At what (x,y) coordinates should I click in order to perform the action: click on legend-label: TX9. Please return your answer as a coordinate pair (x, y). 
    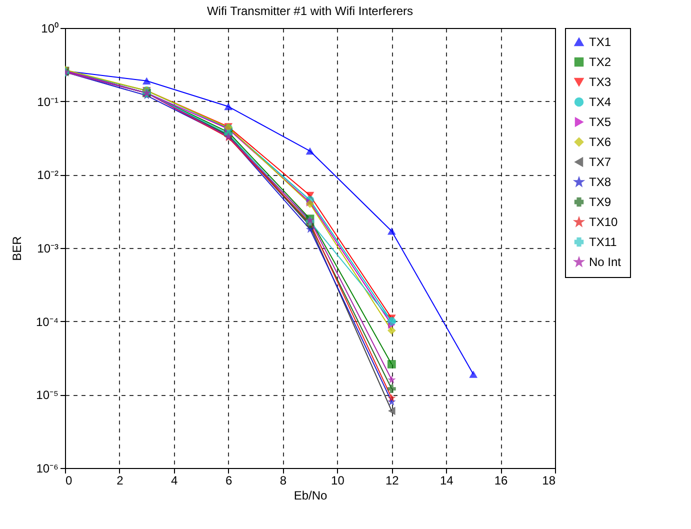
    Looking at the image, I should click on (600, 202).